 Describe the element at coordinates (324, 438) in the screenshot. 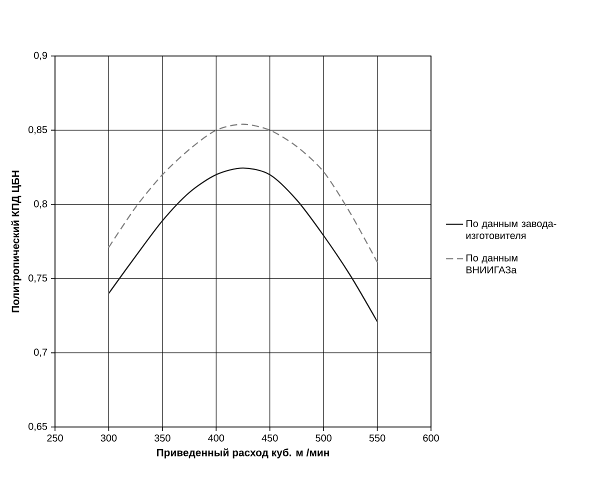

I see `x-tick-label: 500` at that location.